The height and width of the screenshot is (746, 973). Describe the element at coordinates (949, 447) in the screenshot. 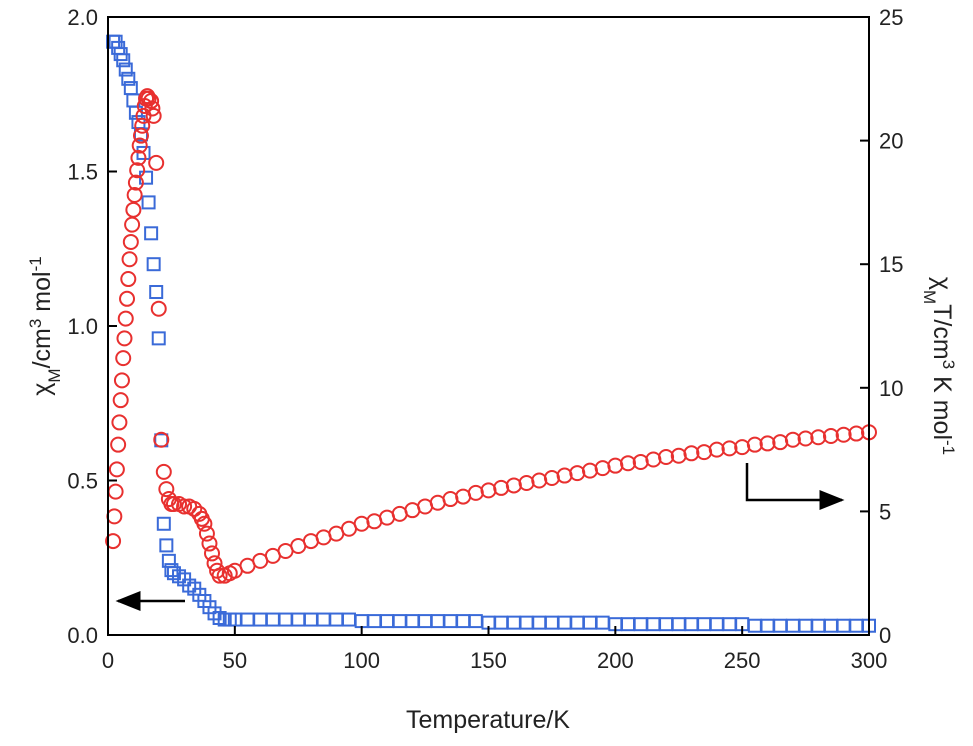

I see `axis-label-part: -1` at that location.